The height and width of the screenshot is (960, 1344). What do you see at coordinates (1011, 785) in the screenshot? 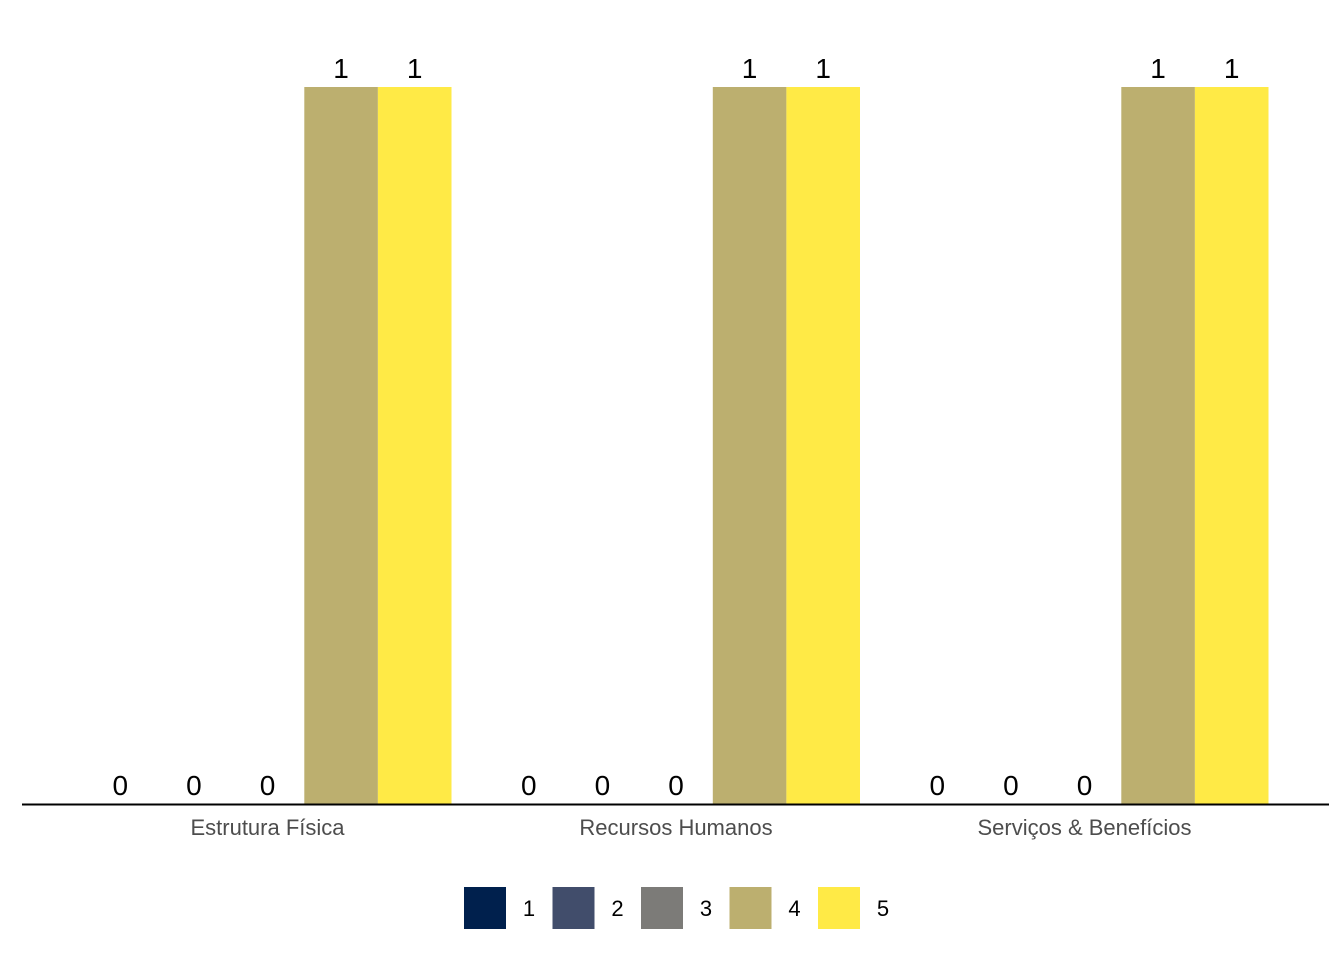
I see `data-label-3-series-2: 0` at bounding box center [1011, 785].